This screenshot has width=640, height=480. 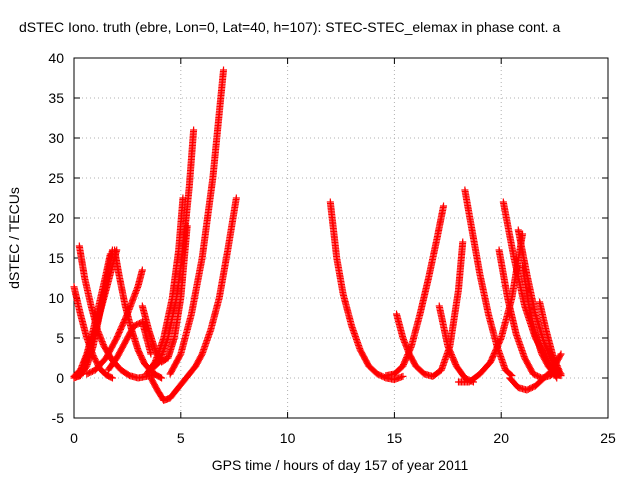 What do you see at coordinates (56, 58) in the screenshot?
I see `y-tick-label: 40` at bounding box center [56, 58].